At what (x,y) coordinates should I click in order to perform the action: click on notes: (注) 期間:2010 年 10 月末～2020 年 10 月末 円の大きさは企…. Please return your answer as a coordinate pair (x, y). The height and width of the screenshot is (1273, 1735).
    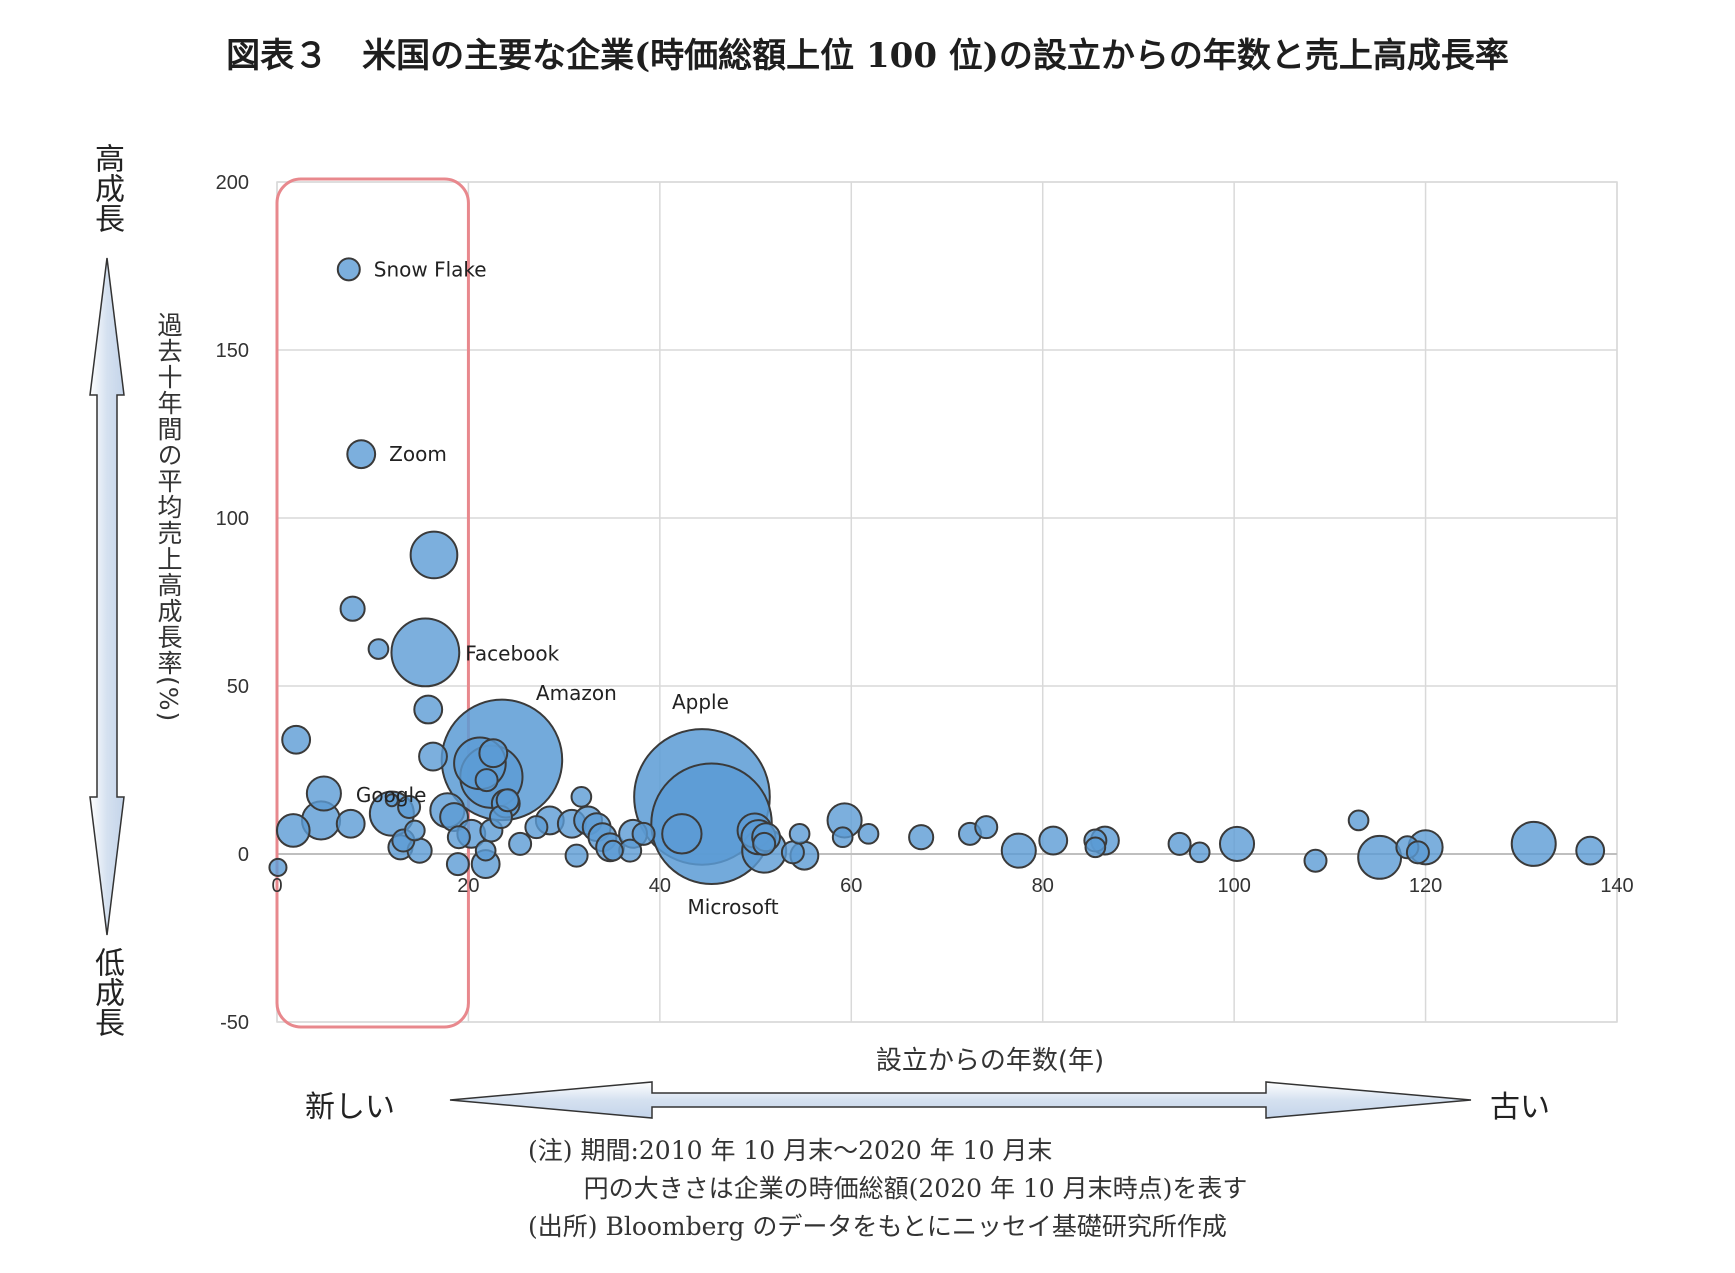
    Looking at the image, I should click on (887, 1189).